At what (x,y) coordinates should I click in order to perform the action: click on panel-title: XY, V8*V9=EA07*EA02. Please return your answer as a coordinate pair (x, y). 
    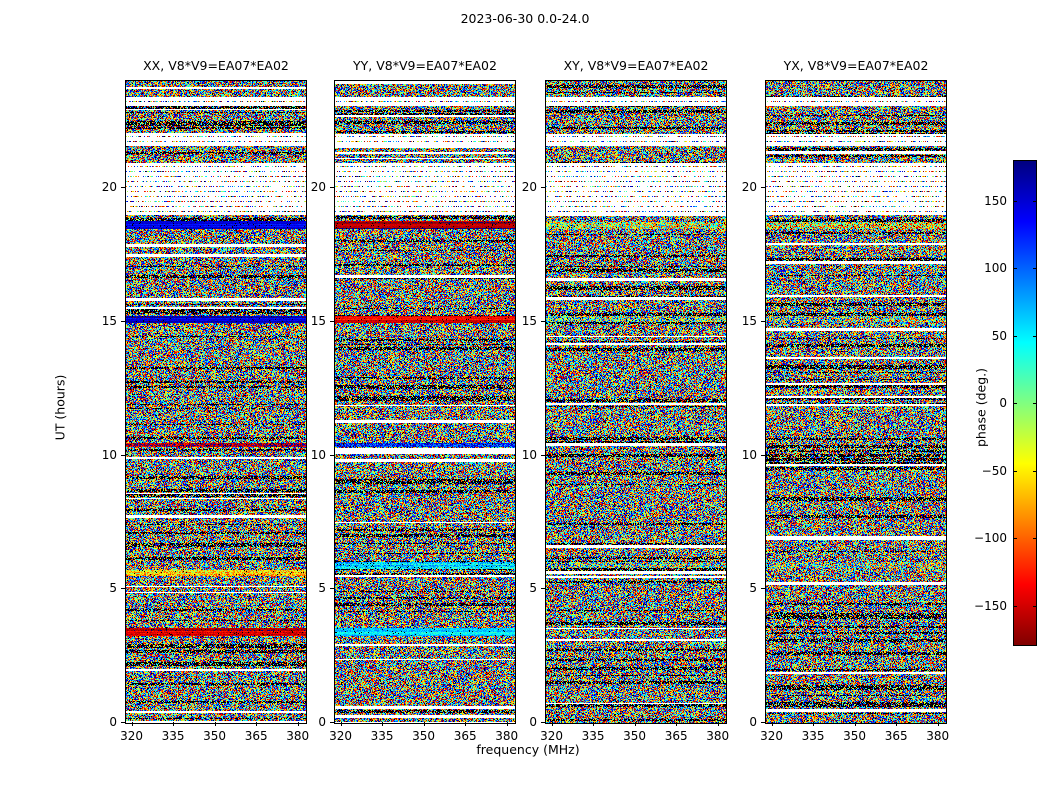
    Looking at the image, I should click on (636, 65).